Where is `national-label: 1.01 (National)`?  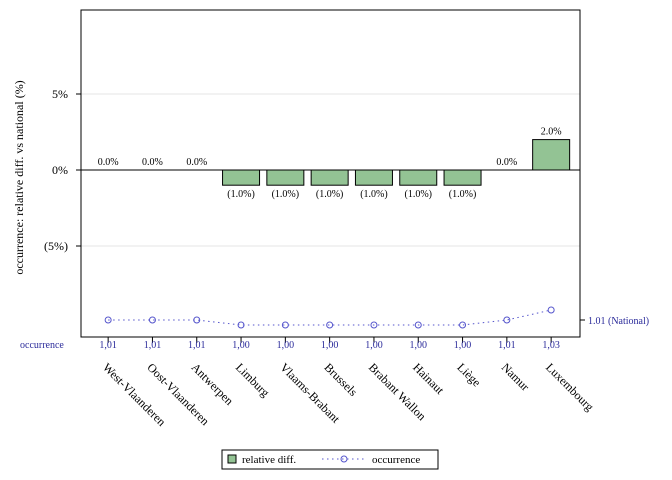 national-label: 1.01 (National) is located at coordinates (618, 321).